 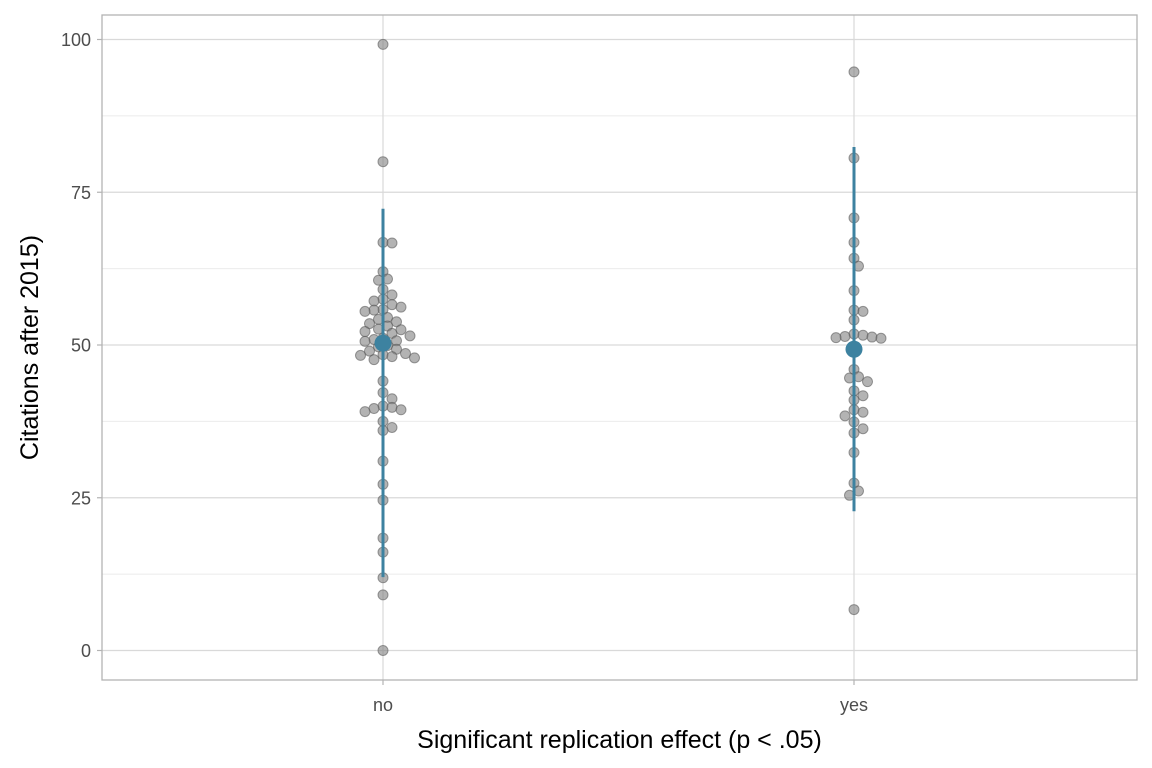 I want to click on x-axis-title: Significant replication effect (p < .05), so click(x=619, y=740).